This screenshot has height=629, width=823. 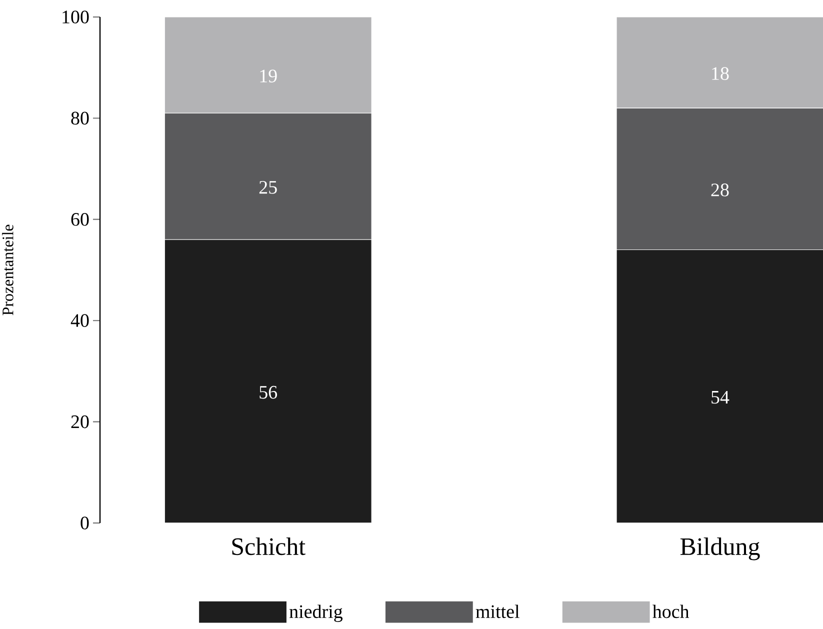 I want to click on data-label: 19, so click(x=268, y=76).